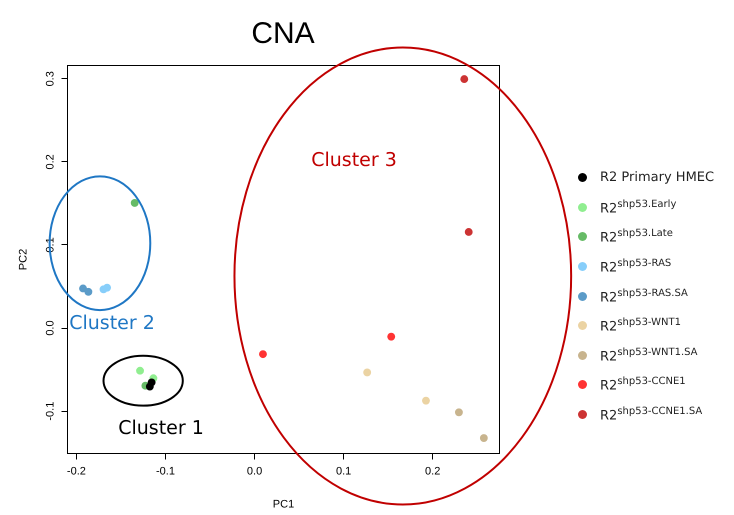 The image size is (734, 515). What do you see at coordinates (50, 328) in the screenshot?
I see `y-tick-label: 0.0` at bounding box center [50, 328].